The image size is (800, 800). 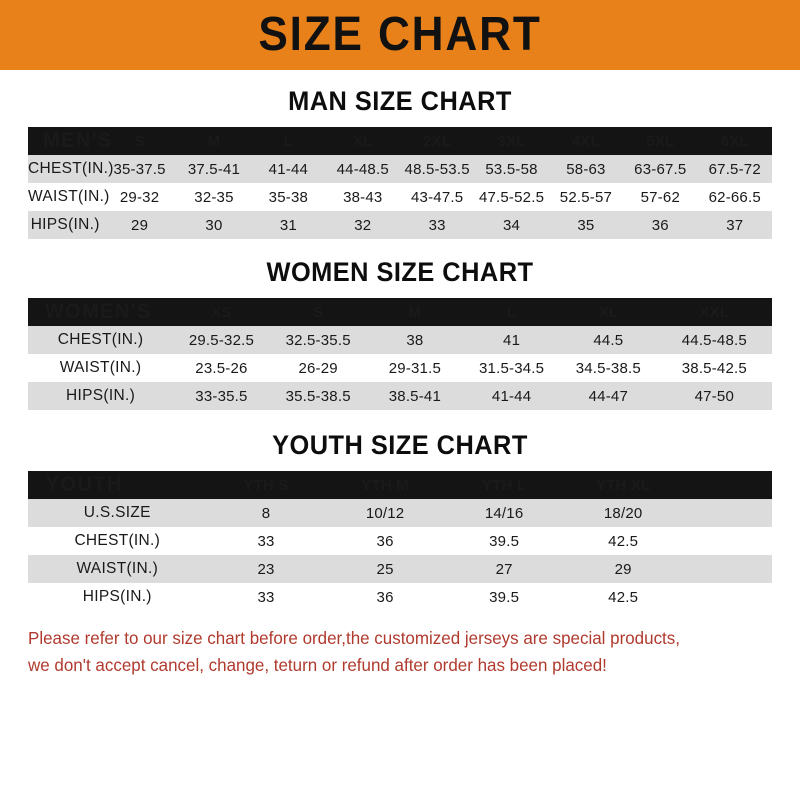 I want to click on cell: 29-31.5, so click(x=415, y=368).